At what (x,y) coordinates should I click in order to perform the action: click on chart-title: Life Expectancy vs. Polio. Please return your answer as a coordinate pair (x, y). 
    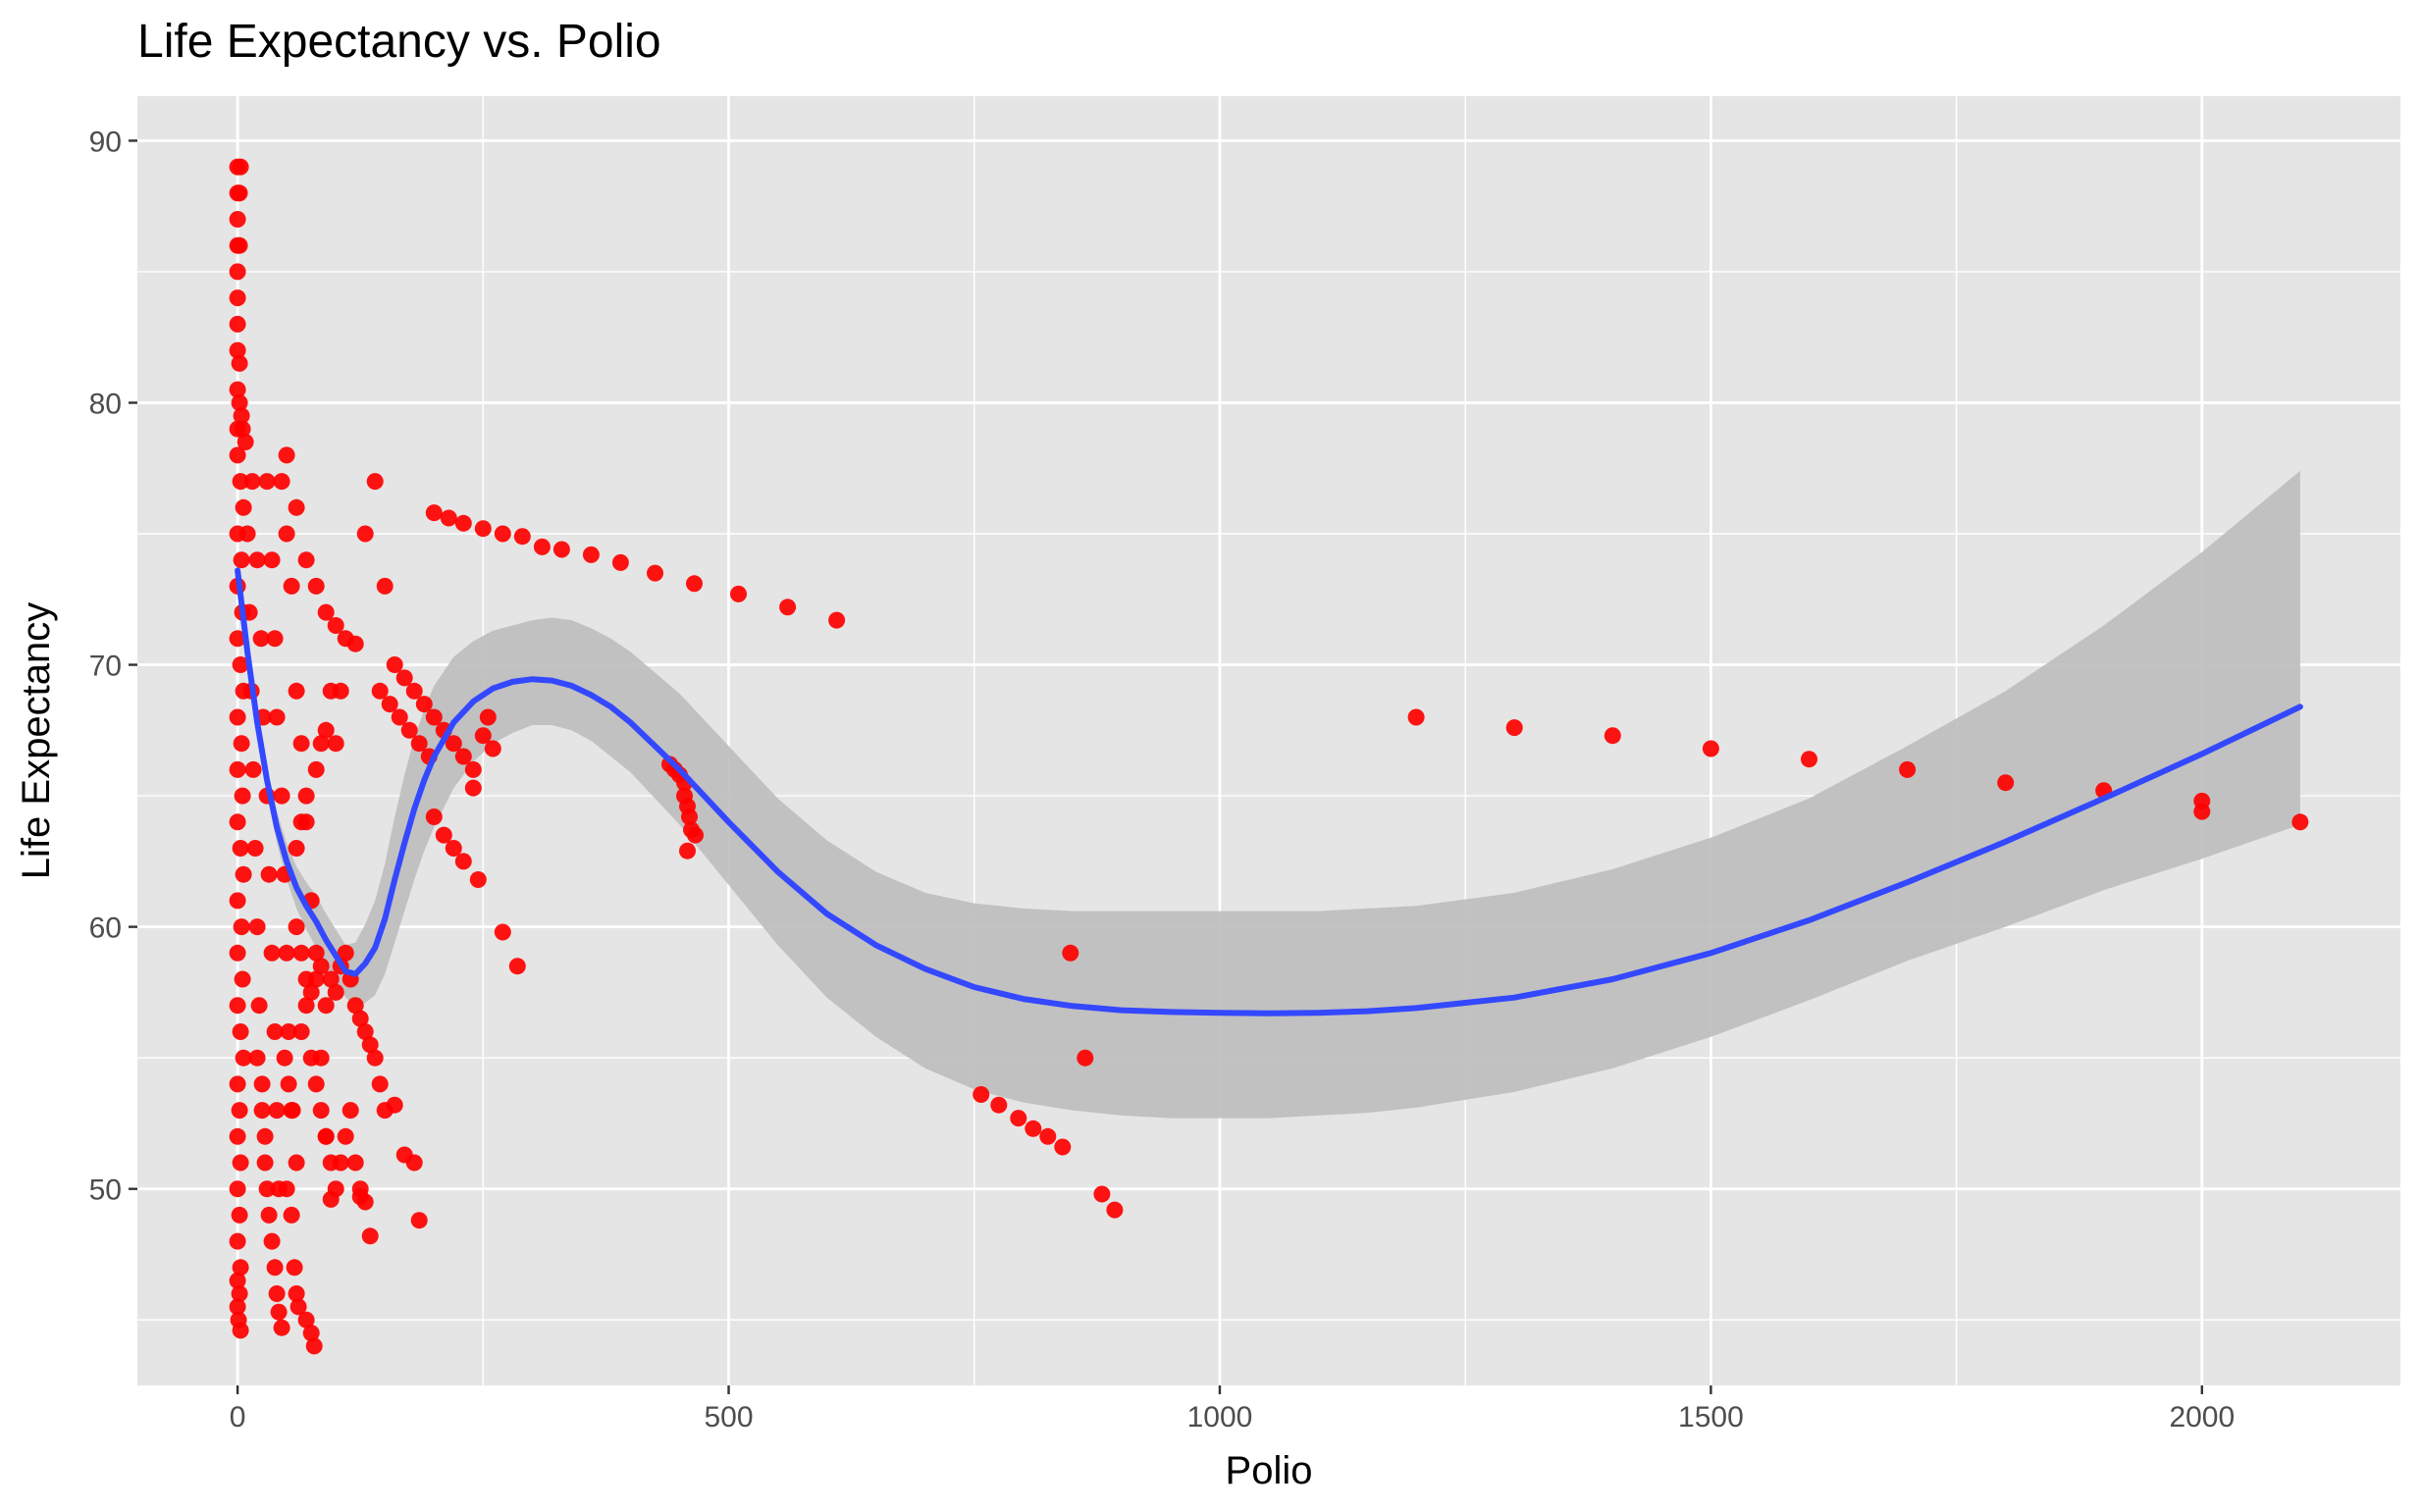
    Looking at the image, I should click on (399, 42).